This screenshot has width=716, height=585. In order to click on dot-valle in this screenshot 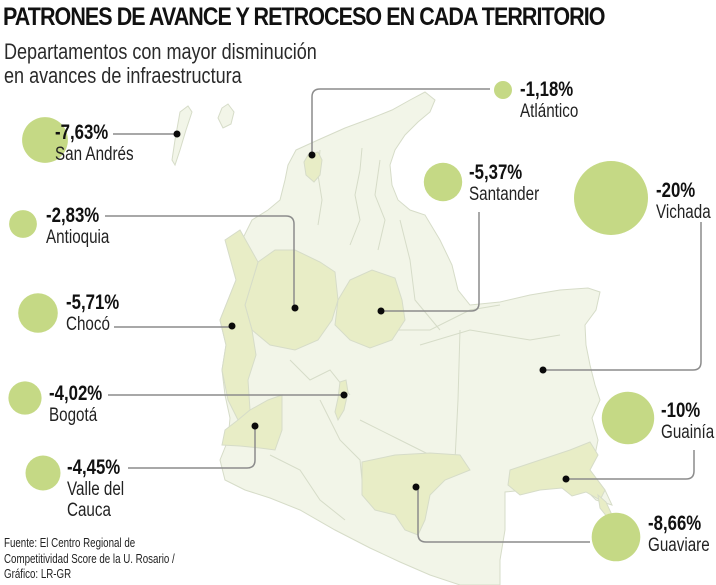, I will do `click(255, 426)`.